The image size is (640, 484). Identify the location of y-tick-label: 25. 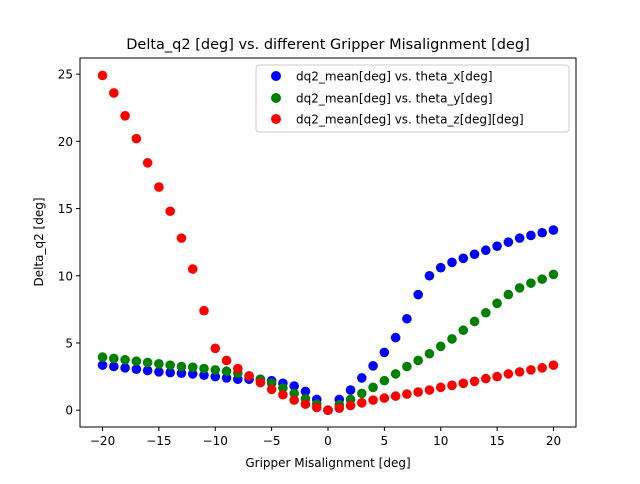
(65, 75).